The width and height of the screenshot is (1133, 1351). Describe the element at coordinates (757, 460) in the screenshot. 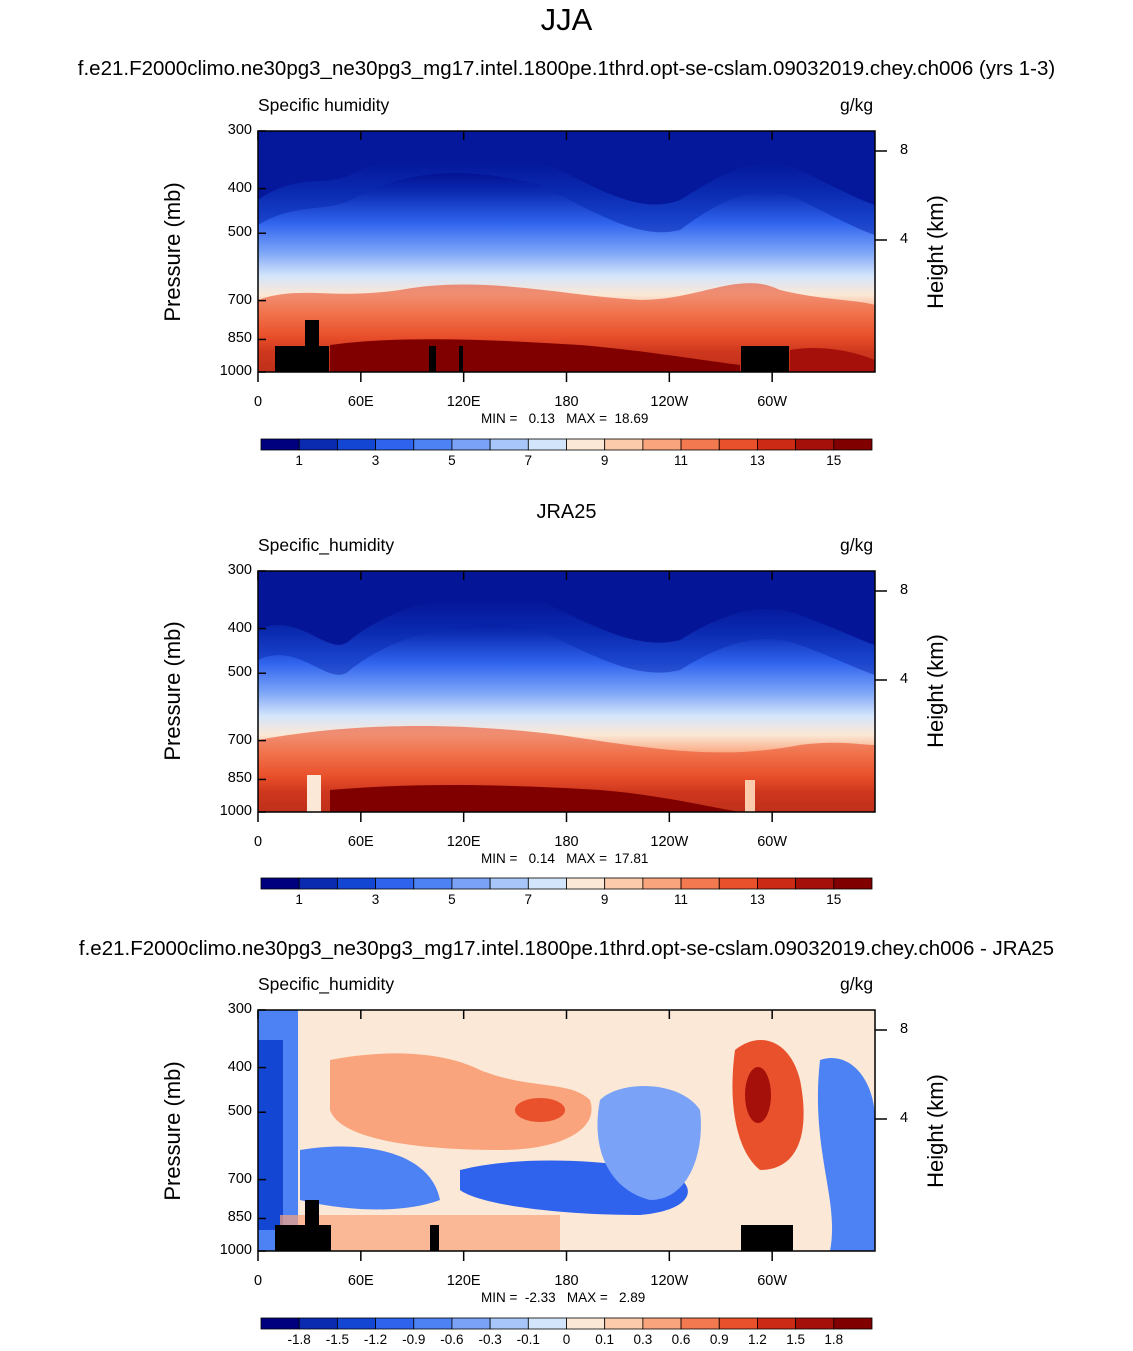

I see `colorbar-label-13: 13` at that location.